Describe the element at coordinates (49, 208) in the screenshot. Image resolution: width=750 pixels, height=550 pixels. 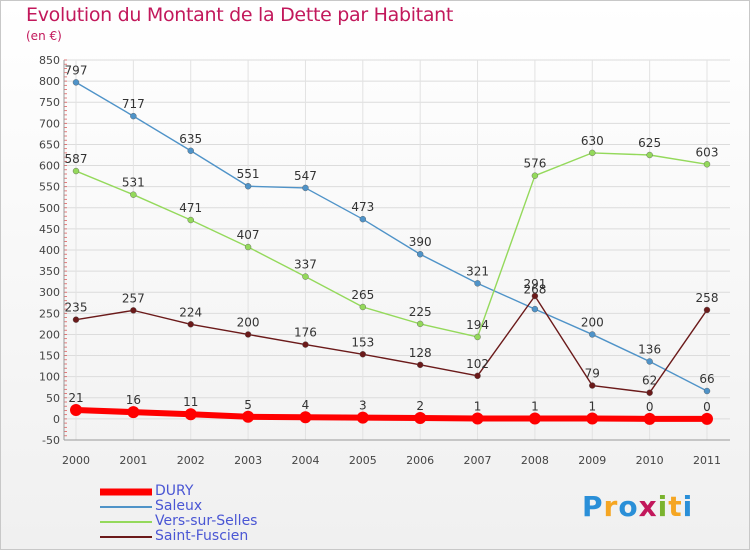
I see `y-tick-label: 500` at that location.